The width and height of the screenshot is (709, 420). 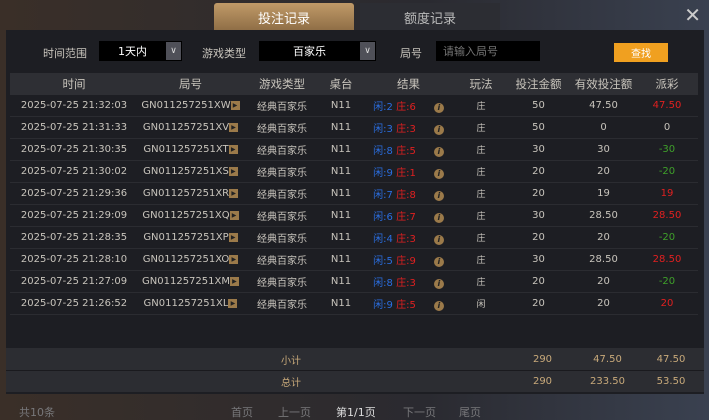 I want to click on round-id: GN011257251XL ▶, so click(x=190, y=303).